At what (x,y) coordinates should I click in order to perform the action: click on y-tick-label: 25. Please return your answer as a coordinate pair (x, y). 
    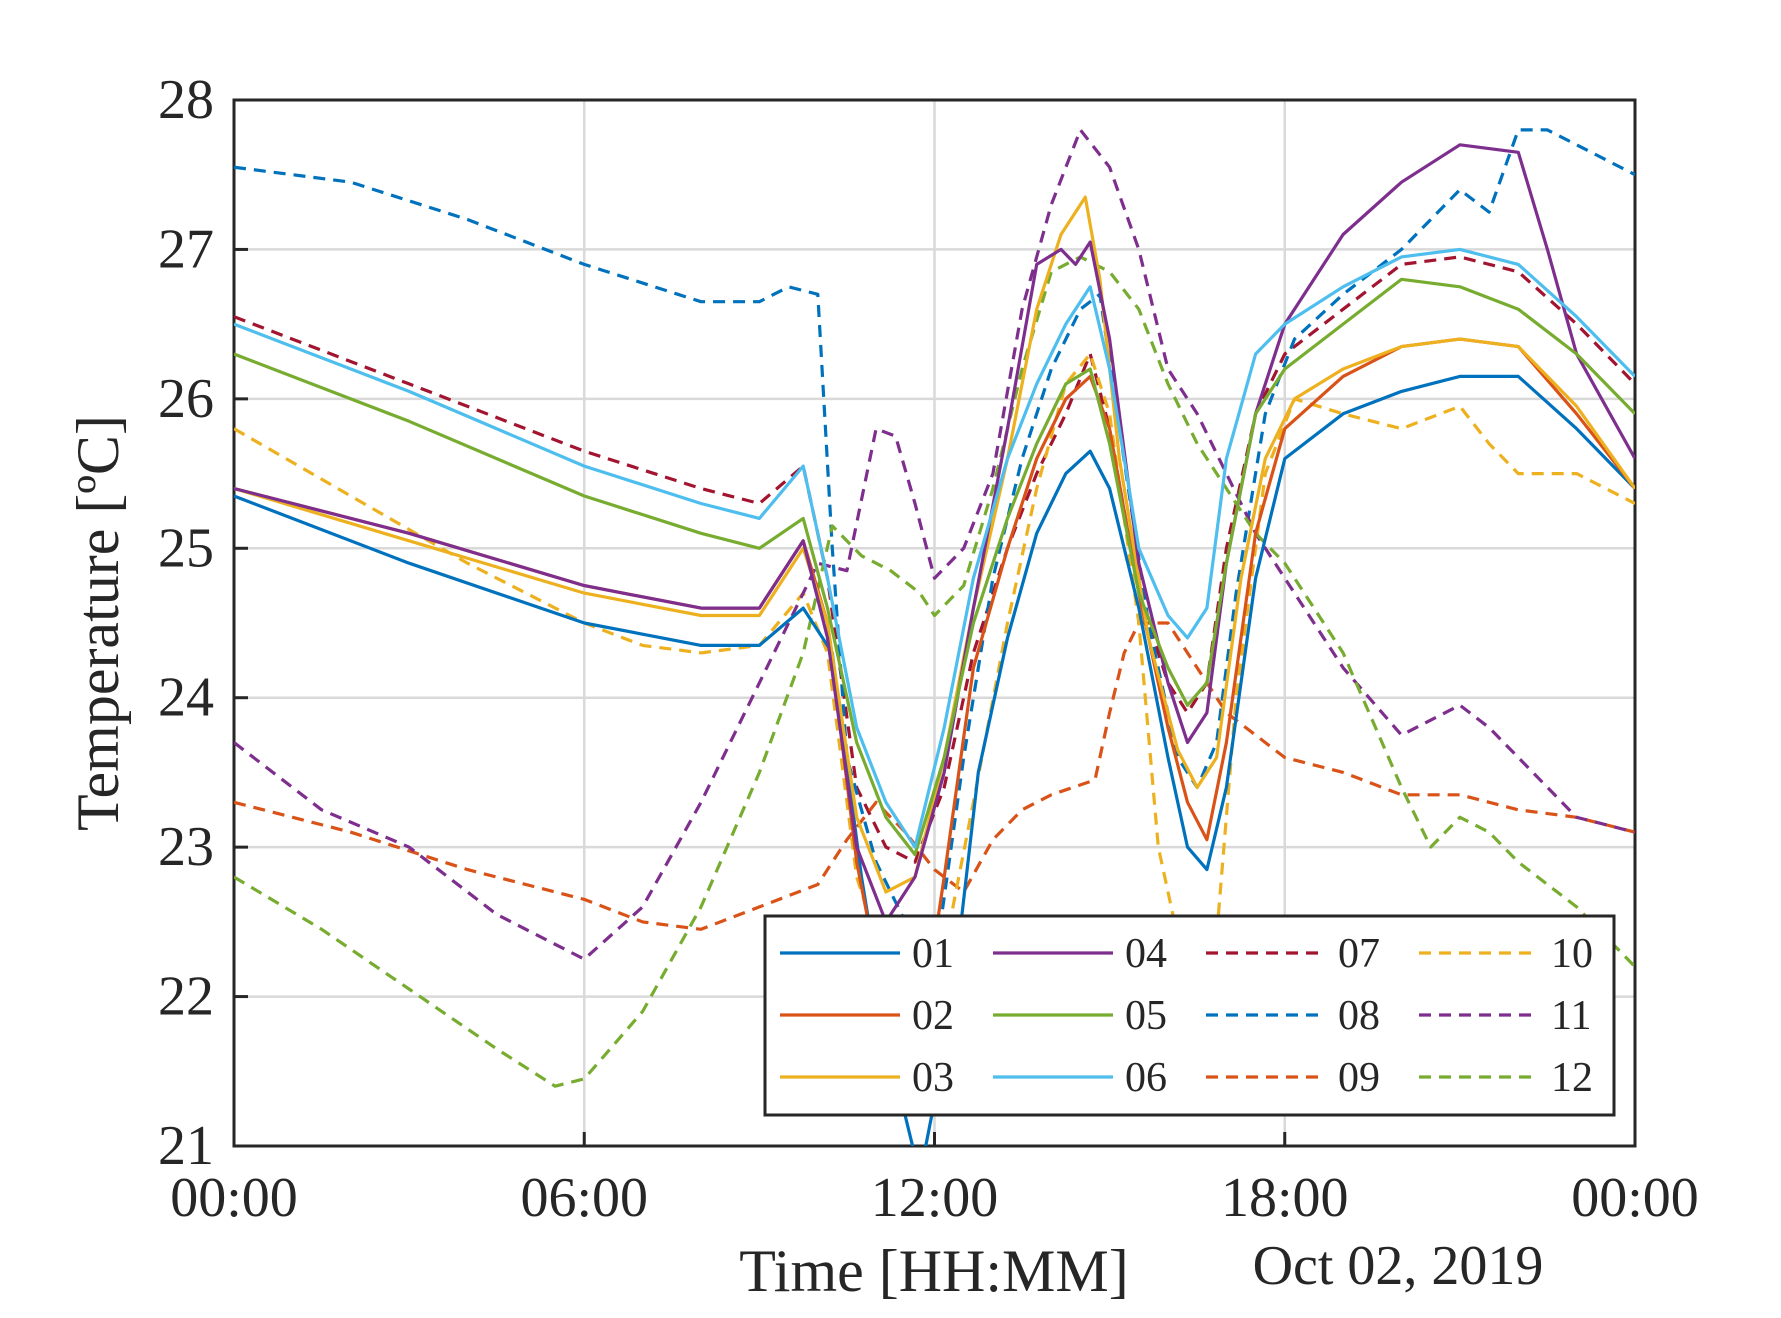
    Looking at the image, I should click on (186, 548).